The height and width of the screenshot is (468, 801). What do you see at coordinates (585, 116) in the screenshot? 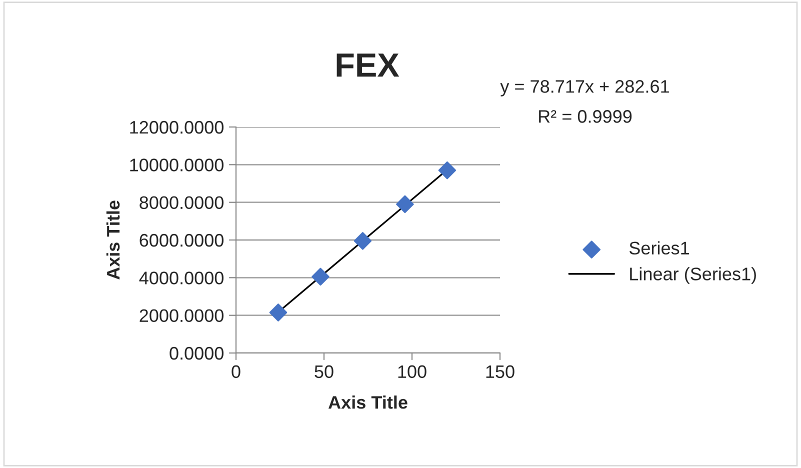
I see `text: R² = 0.9999` at bounding box center [585, 116].